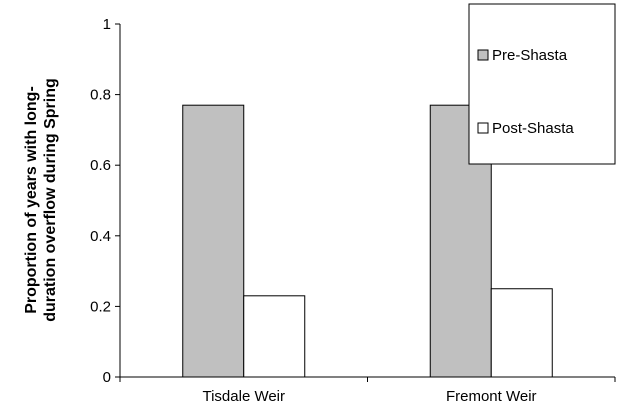 This screenshot has height=407, width=618. I want to click on x-tick-label: Tisdale Weir, so click(243, 396).